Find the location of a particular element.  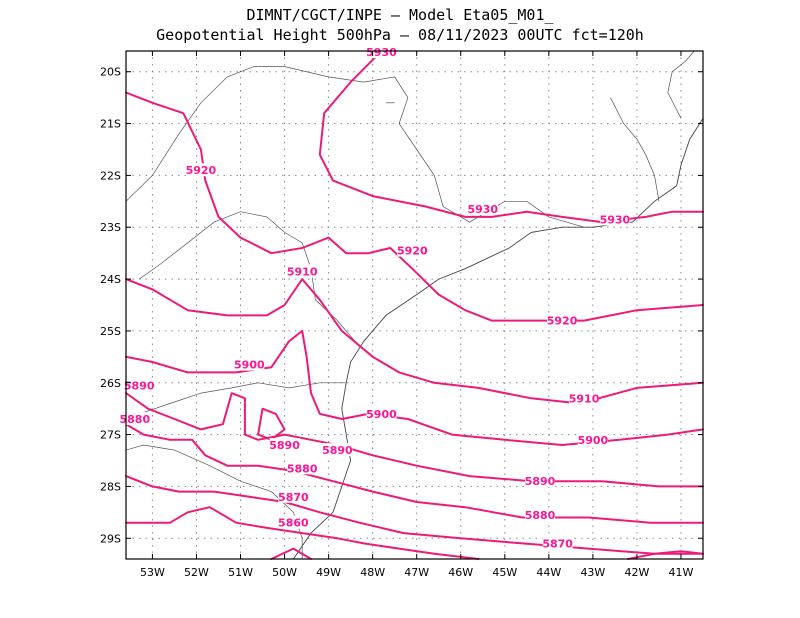

lat-tick-label: 24S is located at coordinates (110, 279).